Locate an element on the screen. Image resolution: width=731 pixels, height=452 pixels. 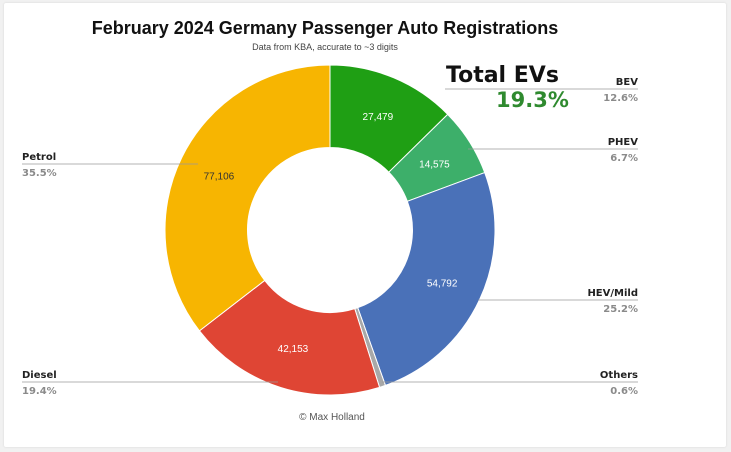
category-label-hev-mild: HEV/Mild is located at coordinates (612, 293).